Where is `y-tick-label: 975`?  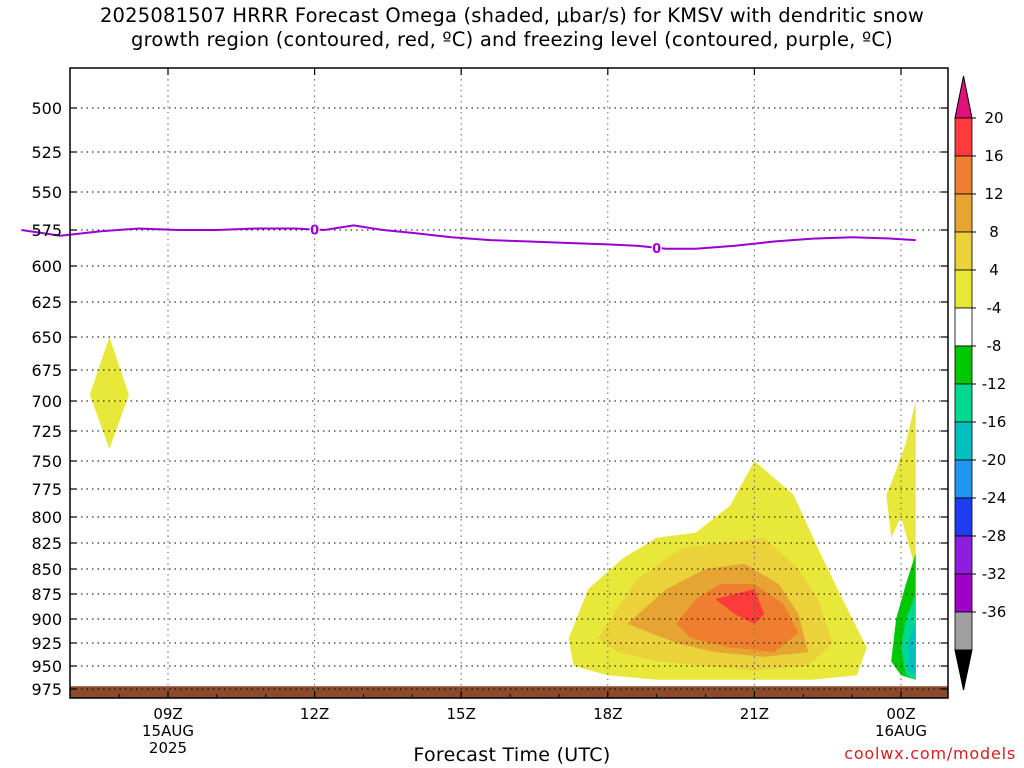 y-tick-label: 975 is located at coordinates (46, 689).